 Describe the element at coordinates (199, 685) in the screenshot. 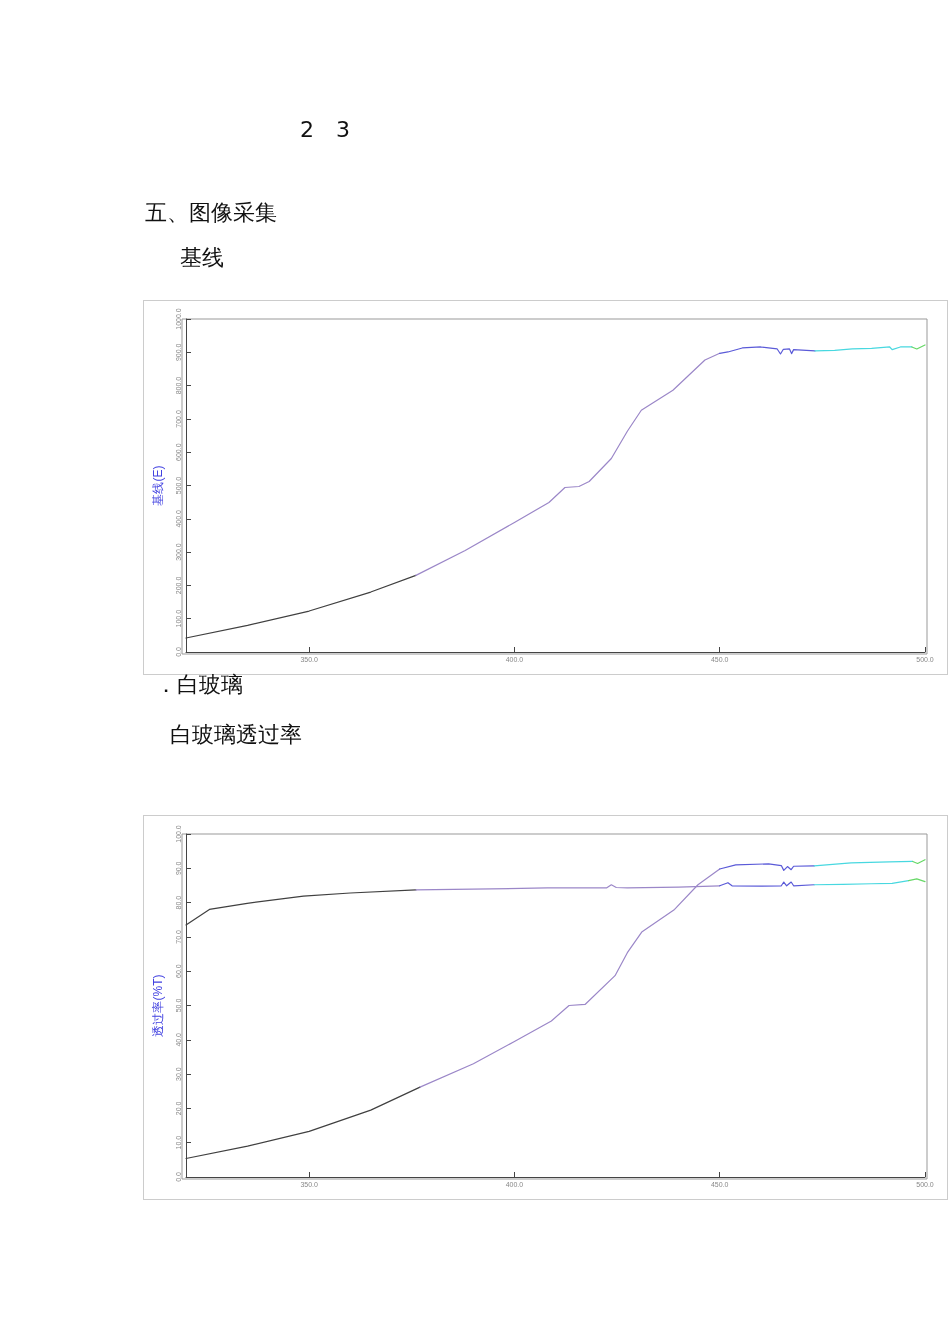

I see `text: ．白玻璃` at that location.